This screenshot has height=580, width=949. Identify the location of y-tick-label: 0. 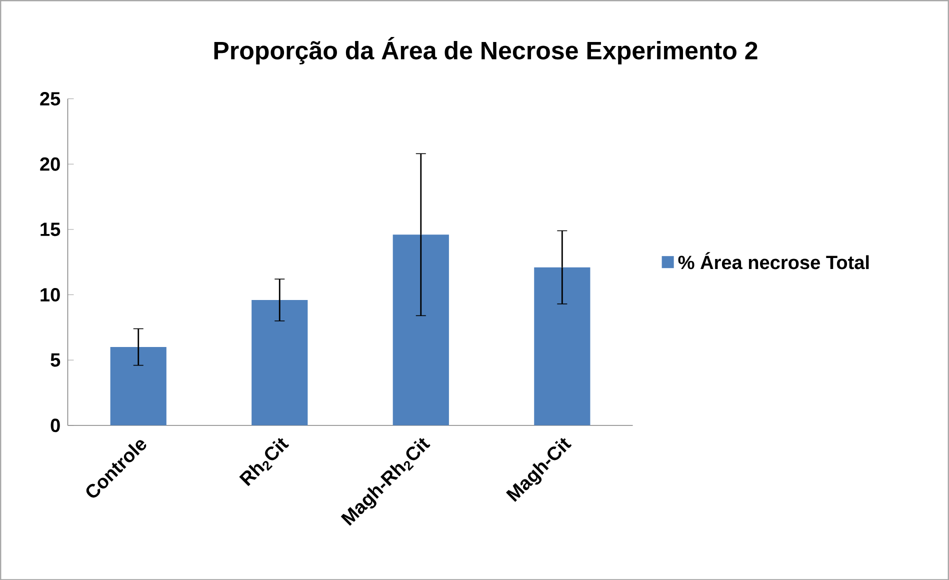
(55, 425).